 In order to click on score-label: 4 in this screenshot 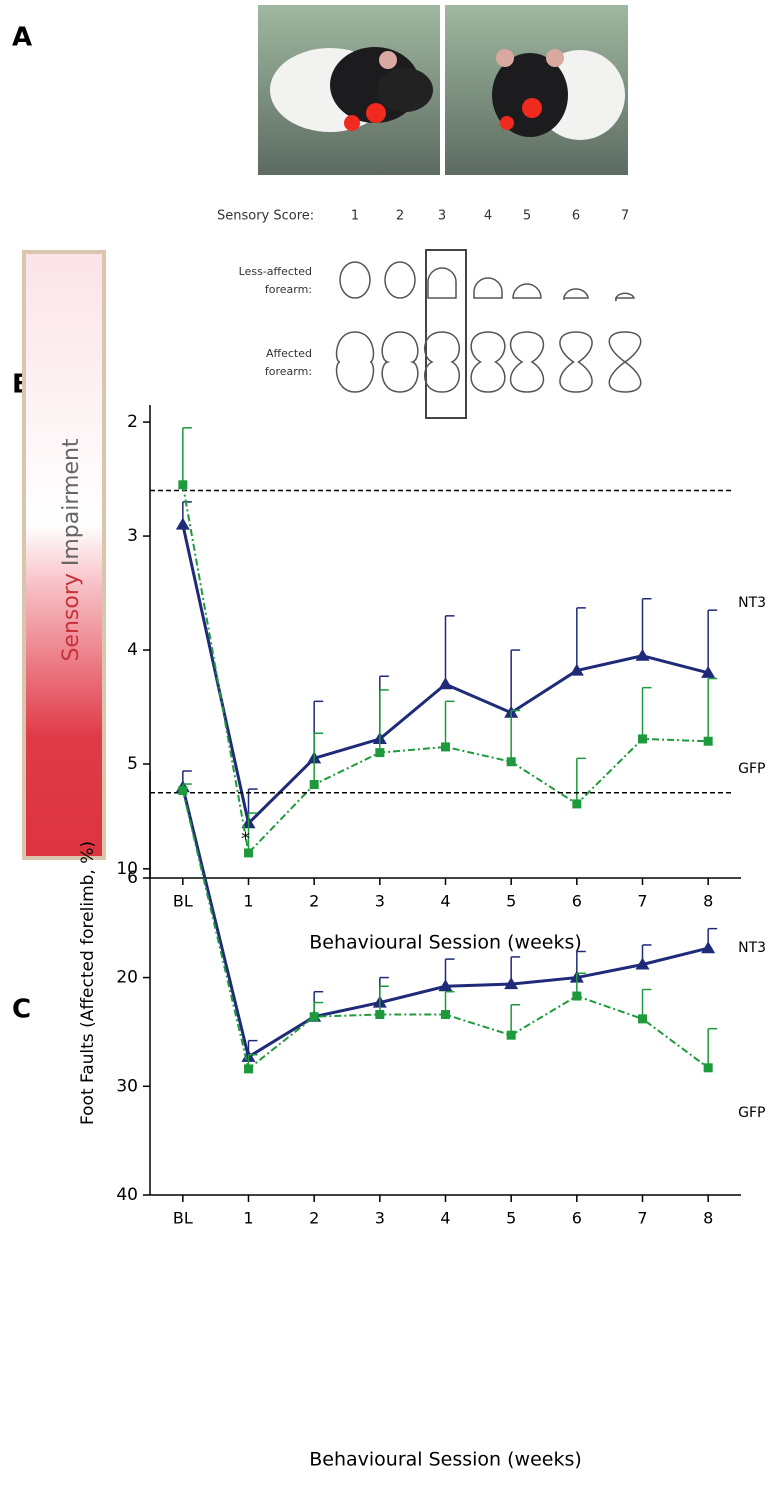, I will do `click(488, 216)`.